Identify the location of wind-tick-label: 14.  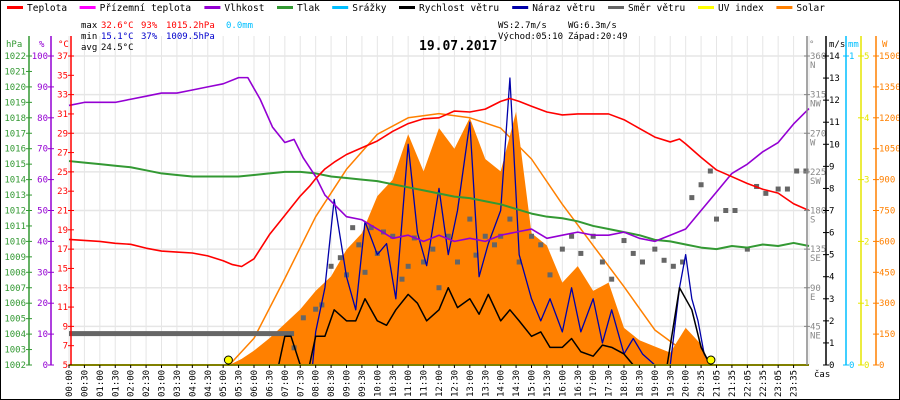
(834, 57).